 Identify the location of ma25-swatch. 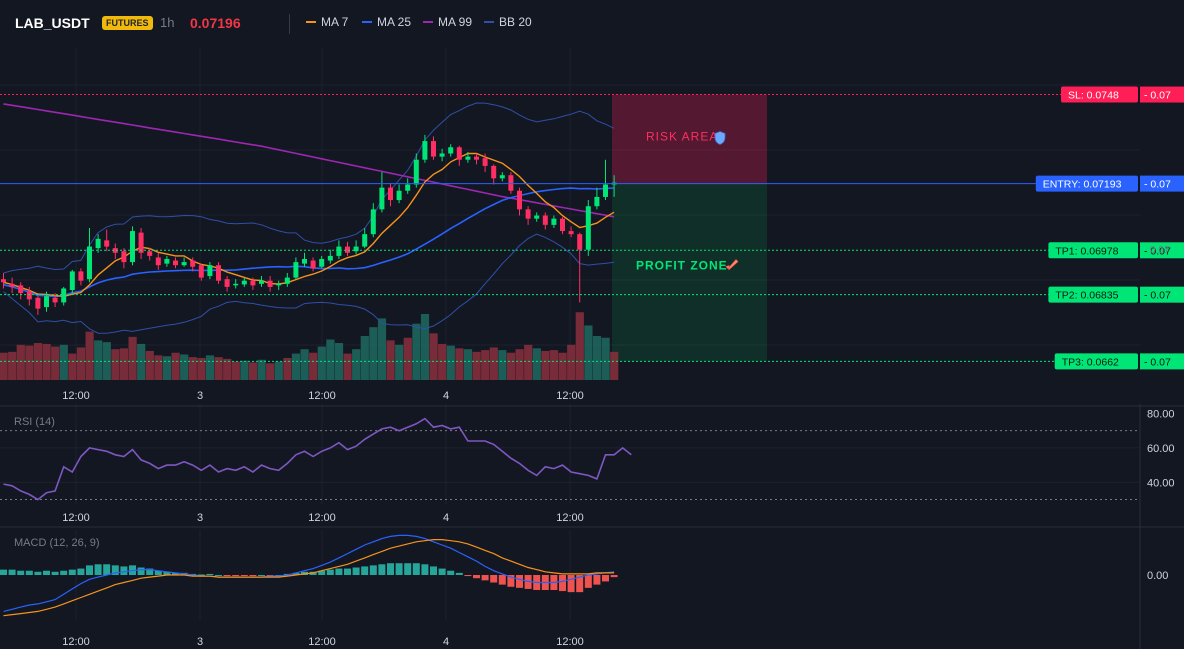
(367, 21).